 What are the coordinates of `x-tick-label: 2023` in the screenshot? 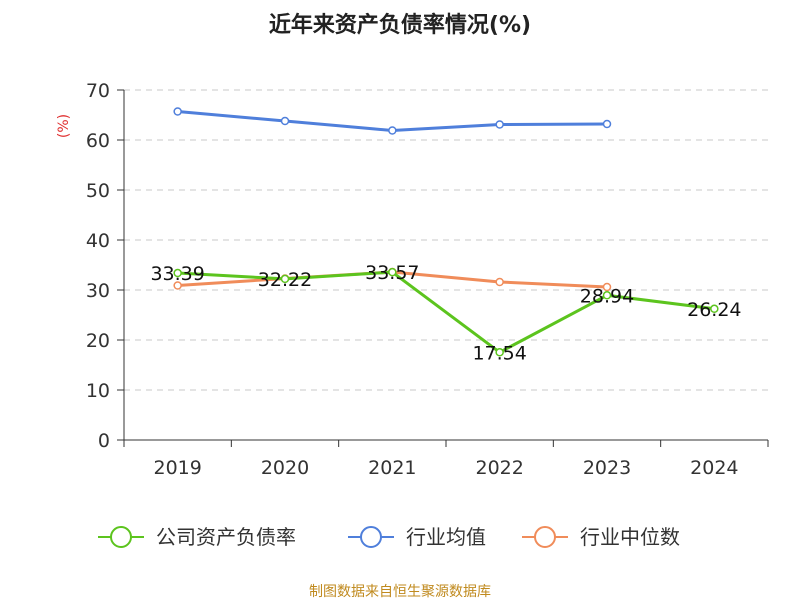 It's located at (607, 468).